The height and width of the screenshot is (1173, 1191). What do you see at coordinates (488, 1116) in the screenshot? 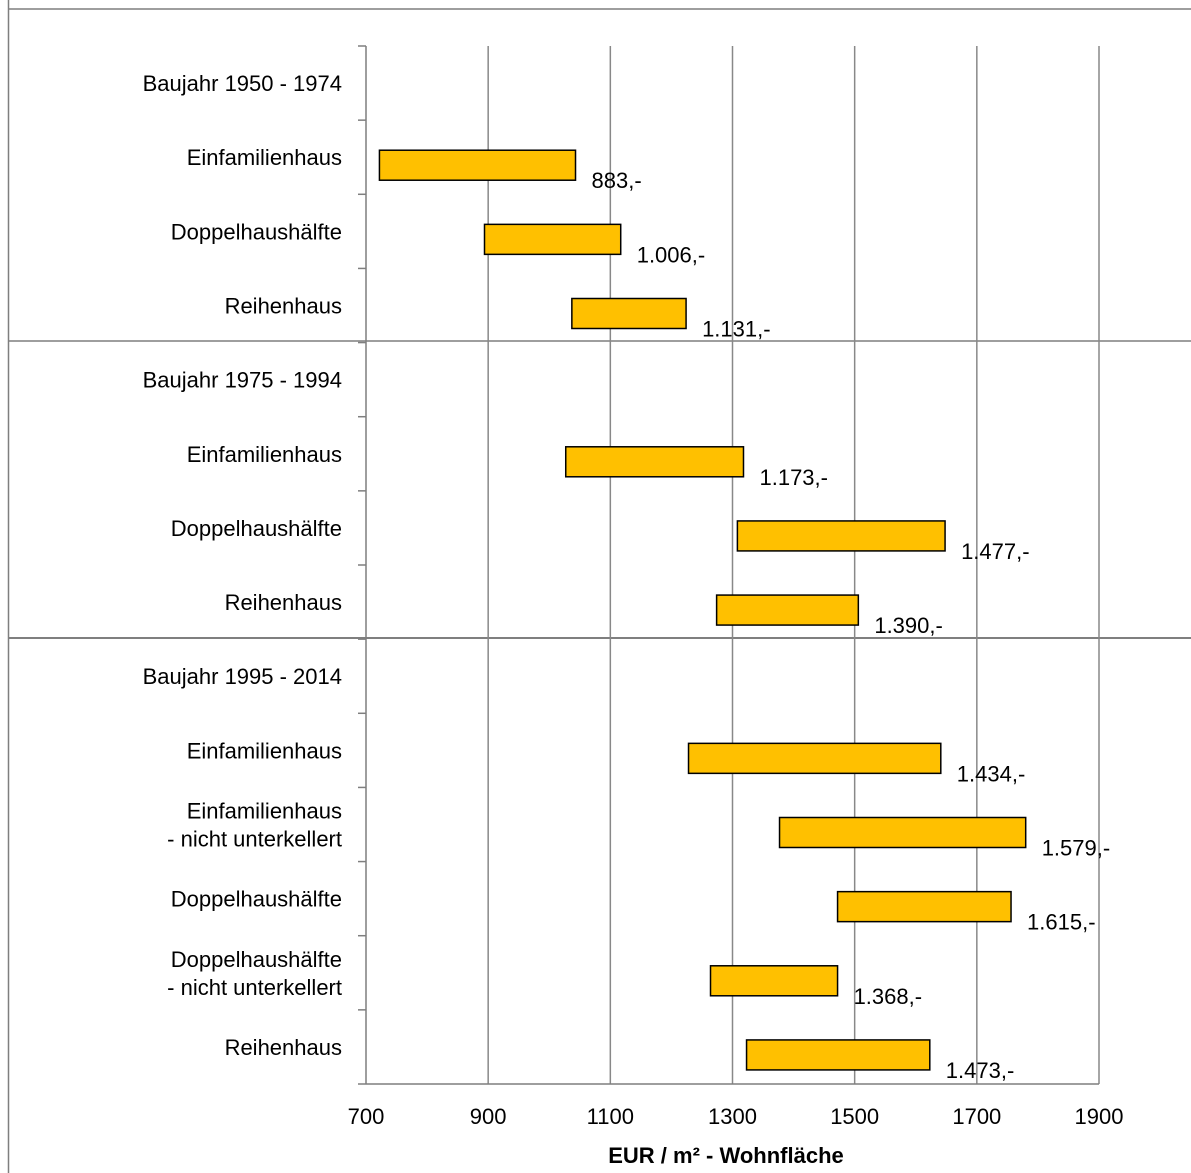
I see `x-tick-label: 900` at bounding box center [488, 1116].